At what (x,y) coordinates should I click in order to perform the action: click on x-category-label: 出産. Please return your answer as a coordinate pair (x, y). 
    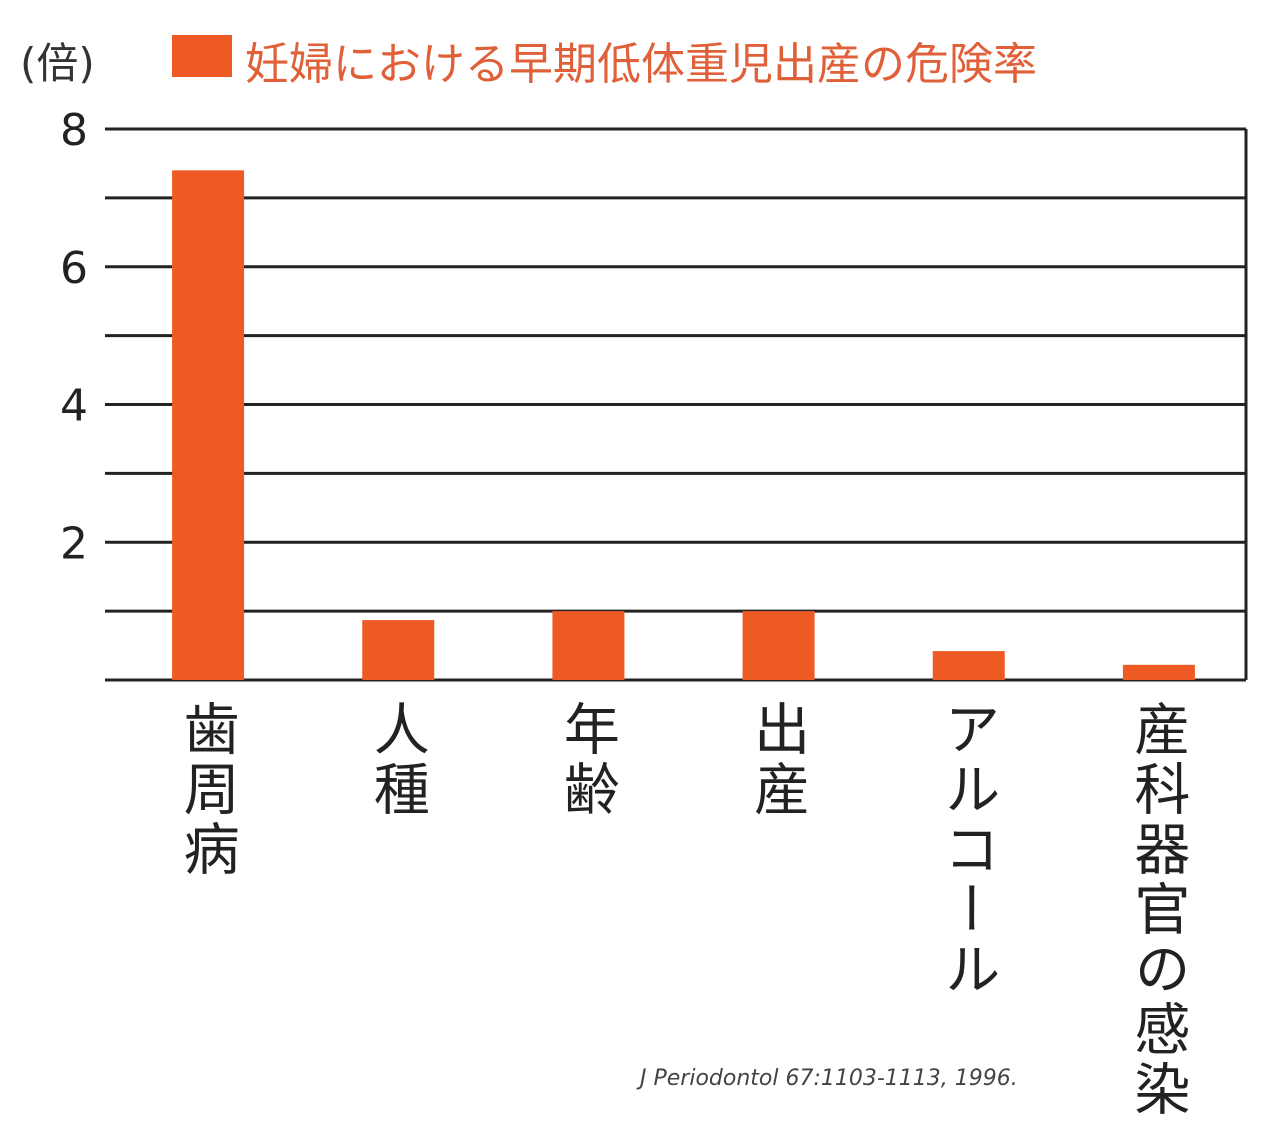
    Looking at the image, I should click on (777, 760).